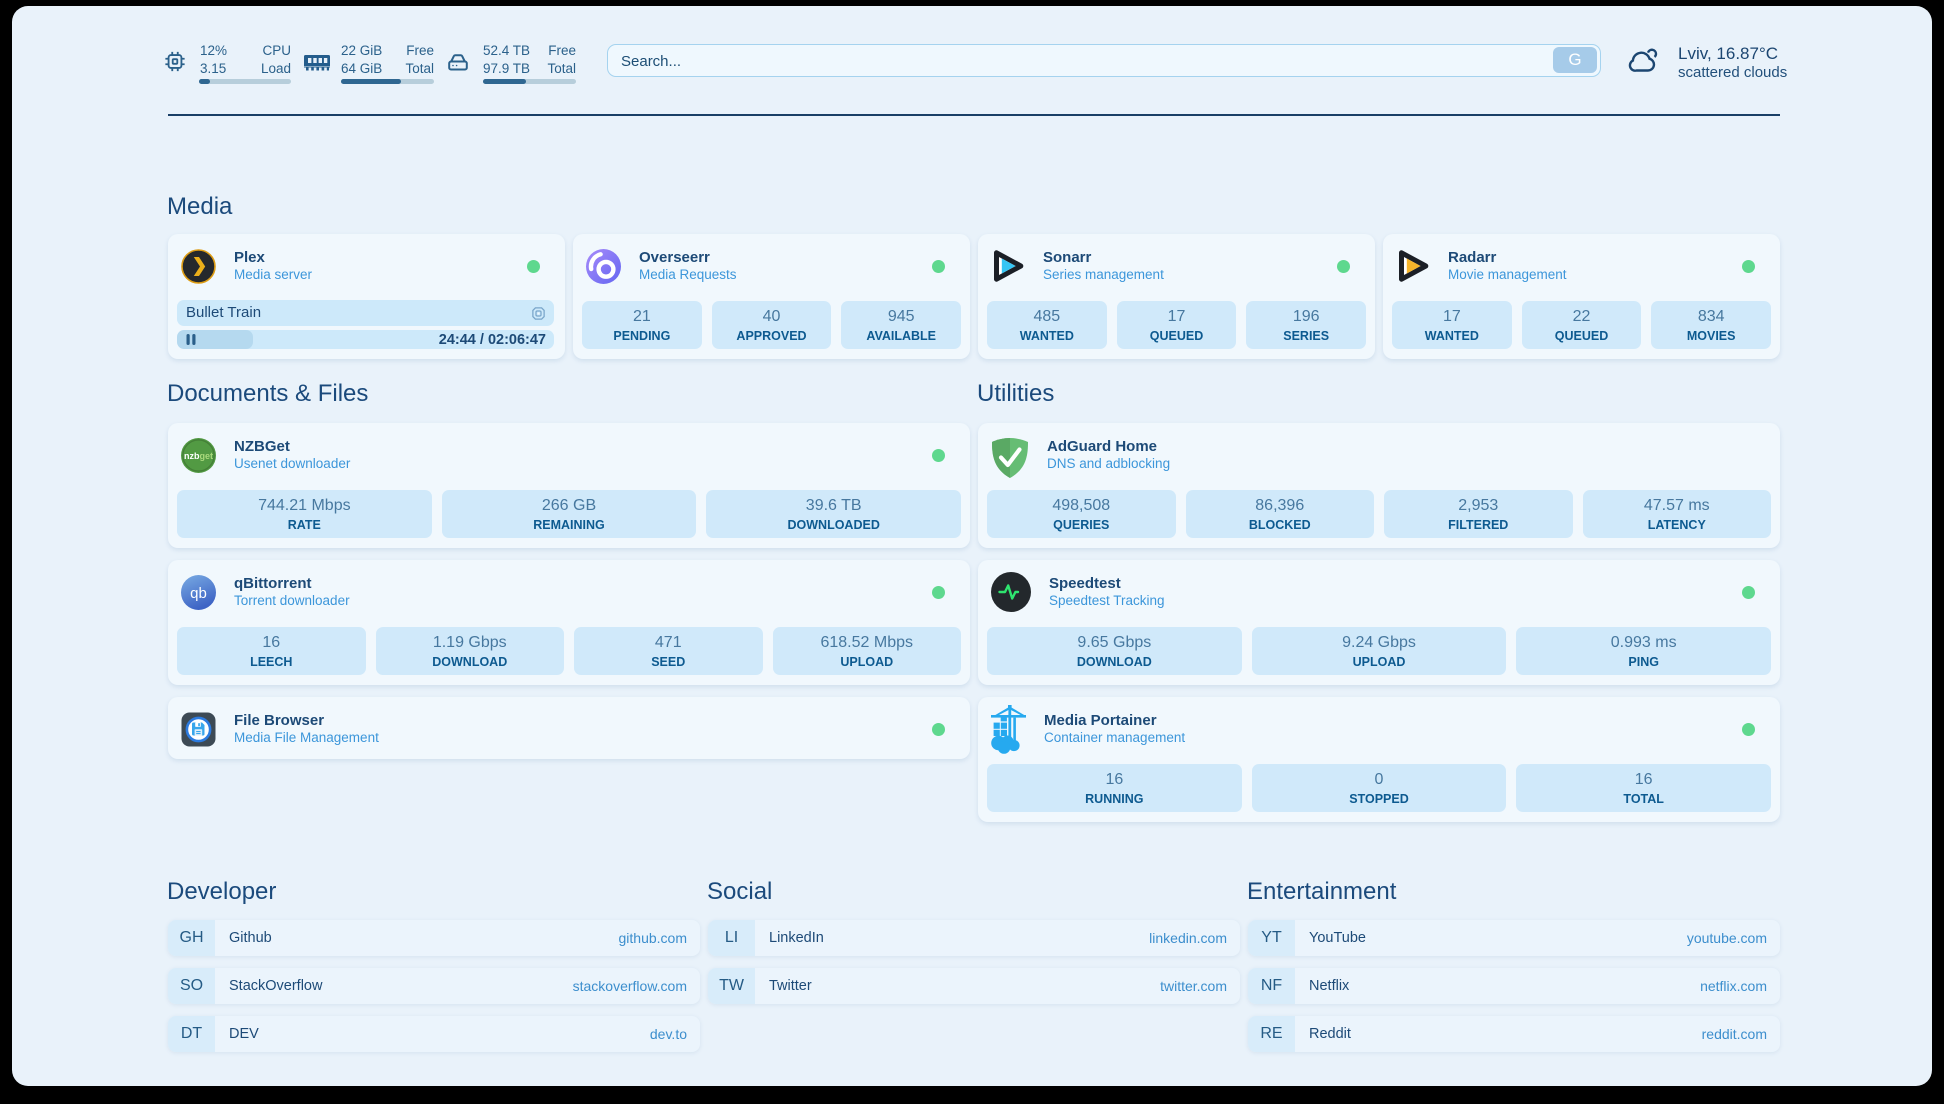  What do you see at coordinates (198, 456) in the screenshot?
I see `svg-text: nzbget` at bounding box center [198, 456].